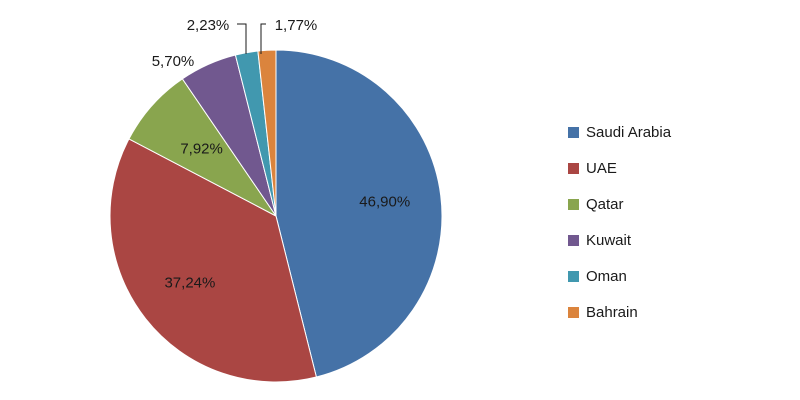 The height and width of the screenshot is (400, 800). I want to click on legend-item-uae: UAE, so click(619, 168).